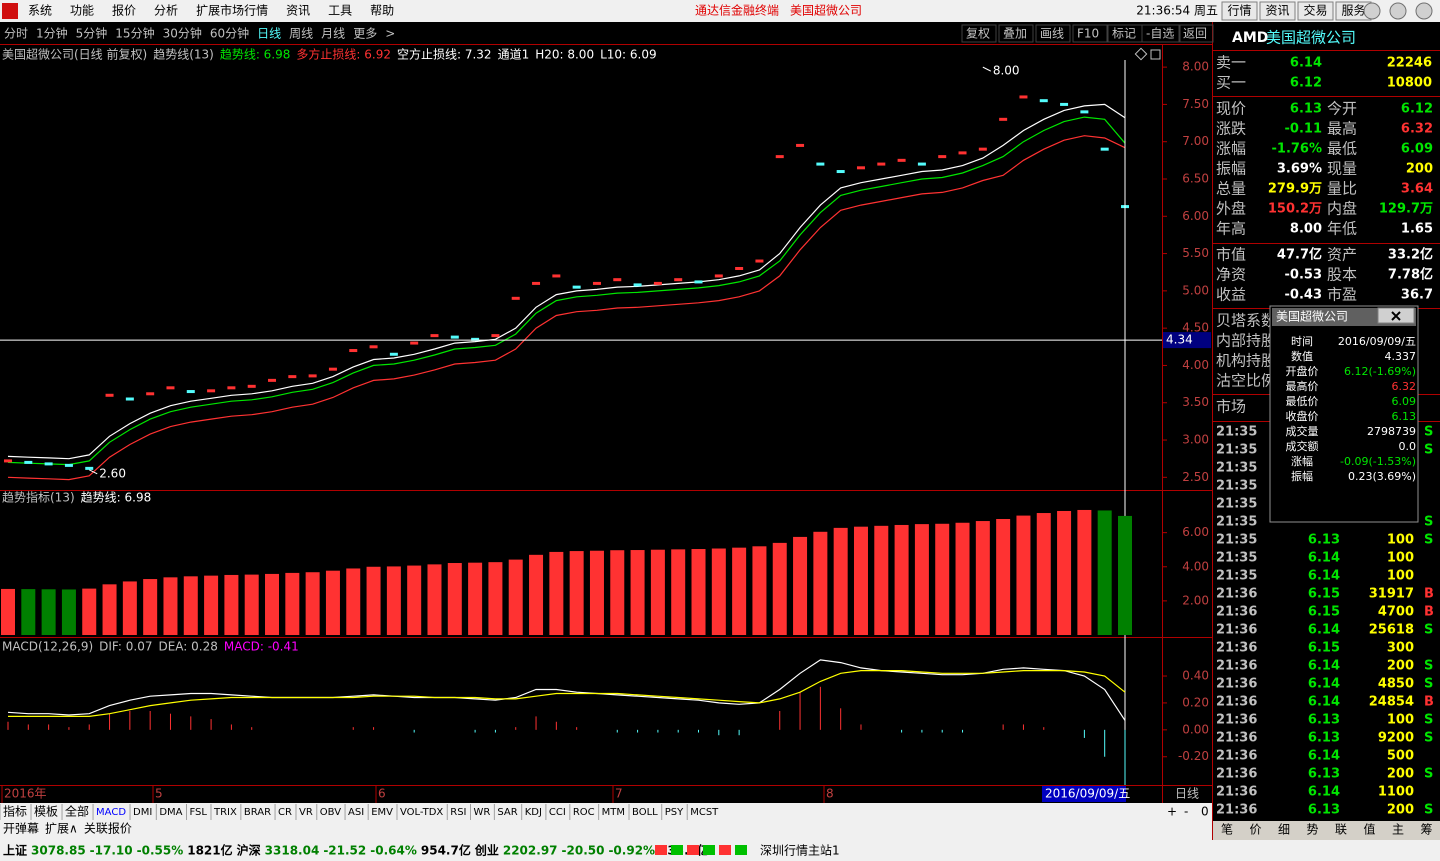 The image size is (1440, 861). Describe the element at coordinates (82, 11) in the screenshot. I see `menu-item: 功能` at that location.